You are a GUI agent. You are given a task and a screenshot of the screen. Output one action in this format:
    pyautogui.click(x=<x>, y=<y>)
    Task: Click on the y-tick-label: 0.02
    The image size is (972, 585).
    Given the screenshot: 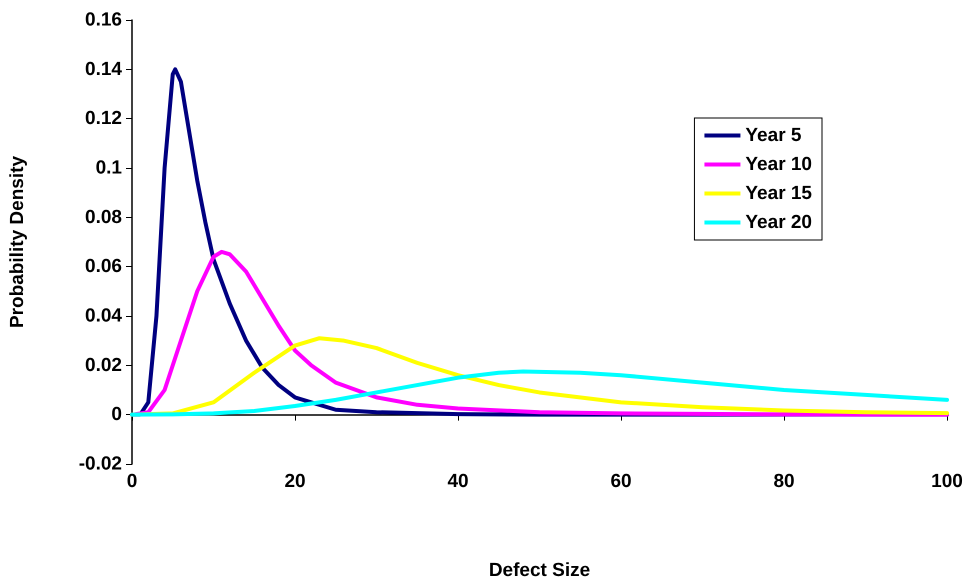 What is the action you would take?
    pyautogui.click(x=103, y=365)
    